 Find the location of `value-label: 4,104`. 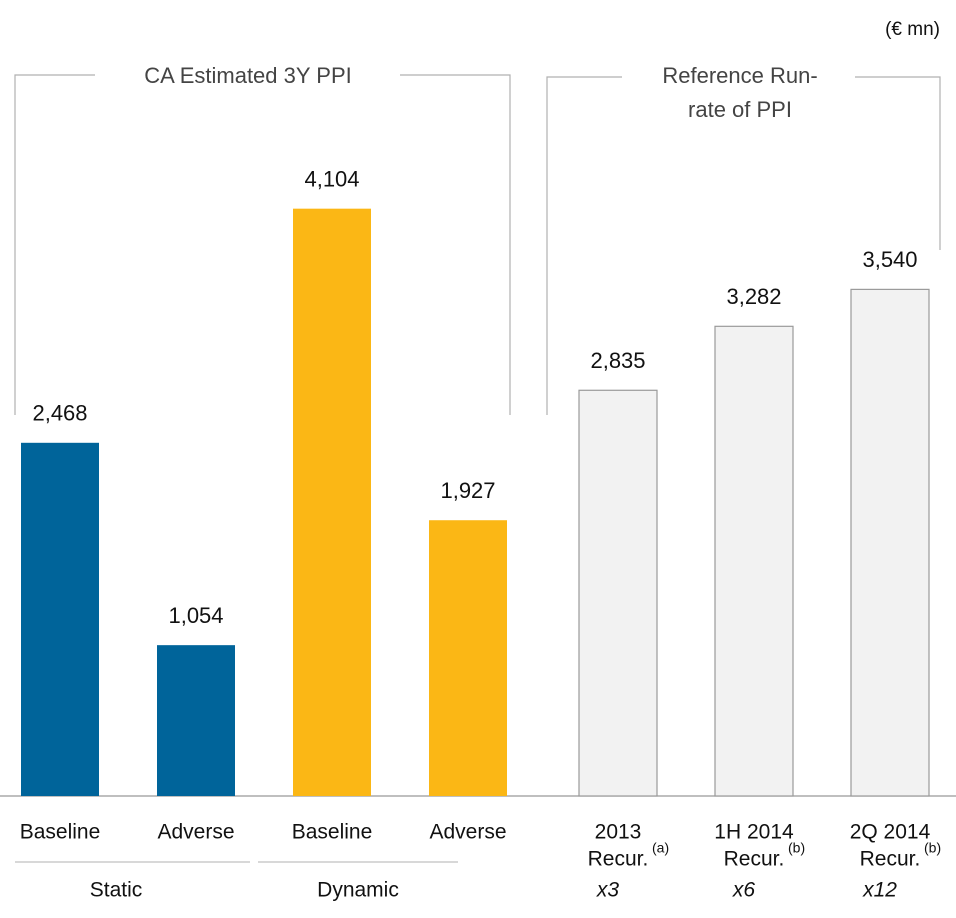

value-label: 4,104 is located at coordinates (331, 178).